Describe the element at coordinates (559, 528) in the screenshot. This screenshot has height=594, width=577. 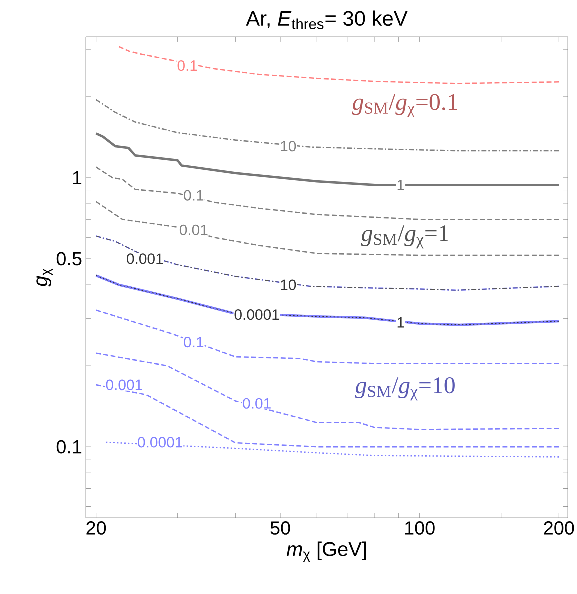
I see `x-tick-label: 200` at that location.